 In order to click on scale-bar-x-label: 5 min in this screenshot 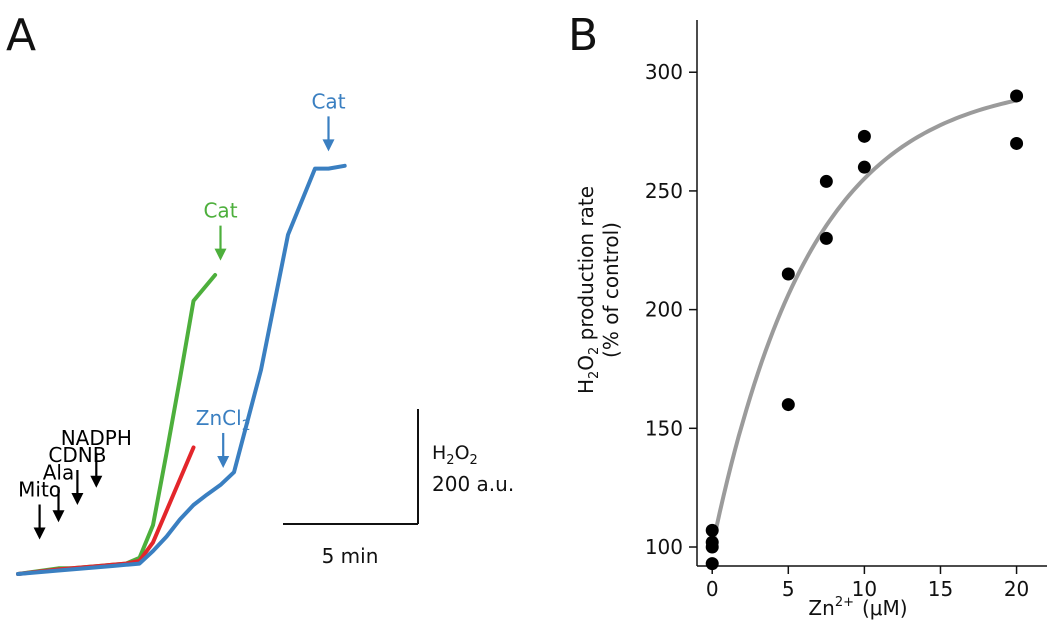, I will do `click(350, 556)`.